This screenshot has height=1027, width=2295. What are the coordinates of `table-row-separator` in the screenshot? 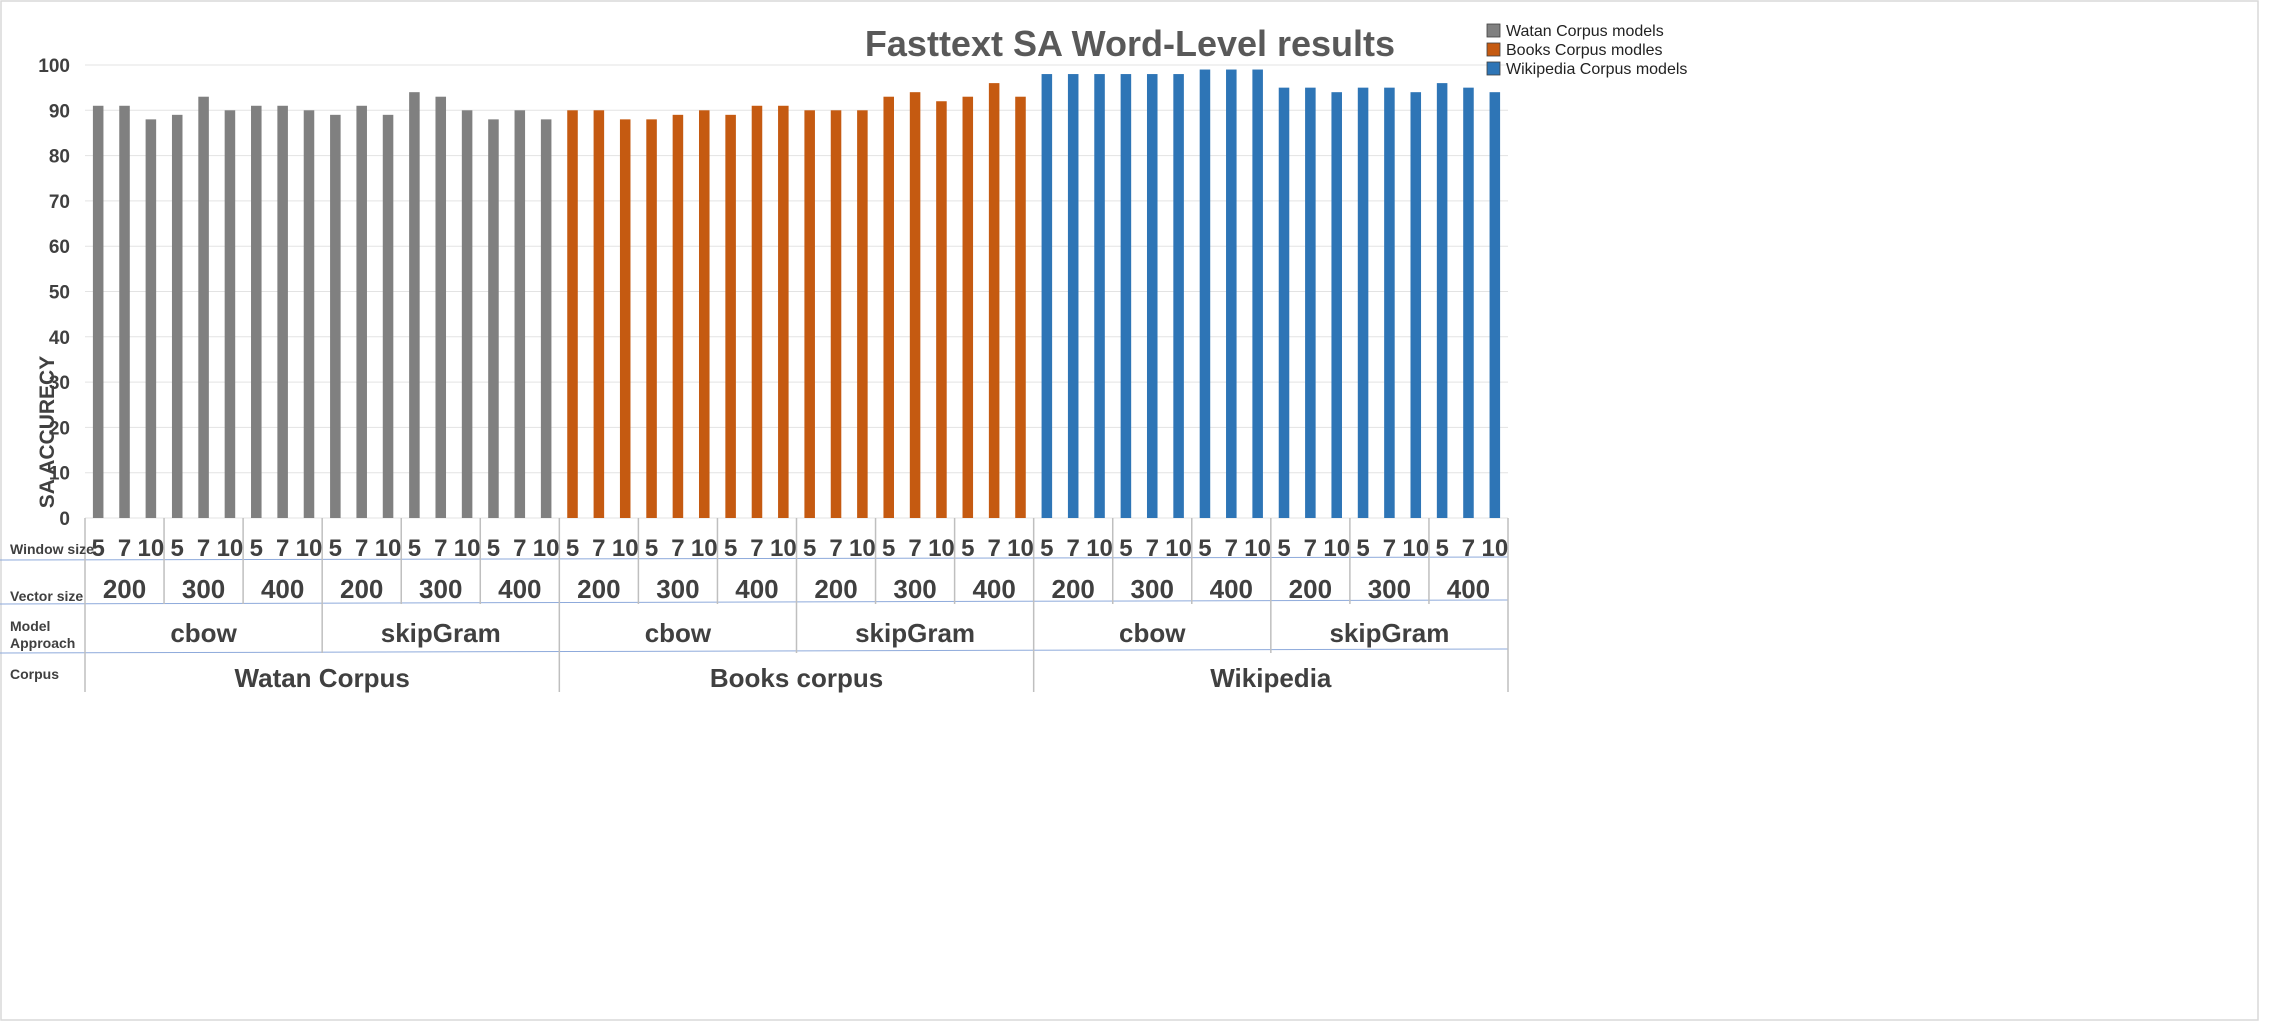 It's located at (754, 558).